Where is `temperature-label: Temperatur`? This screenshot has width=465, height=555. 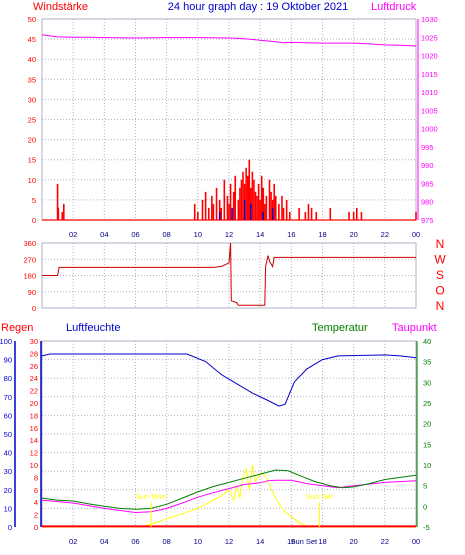
temperature-label: Temperatur is located at coordinates (340, 328).